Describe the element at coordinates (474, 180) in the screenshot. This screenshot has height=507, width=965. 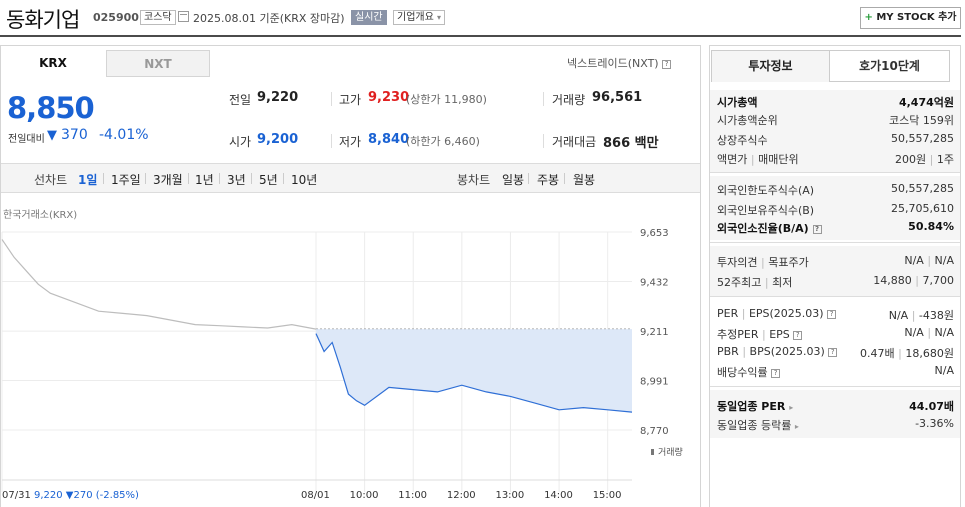
I see `candle-chart-label: 봉차트` at that location.